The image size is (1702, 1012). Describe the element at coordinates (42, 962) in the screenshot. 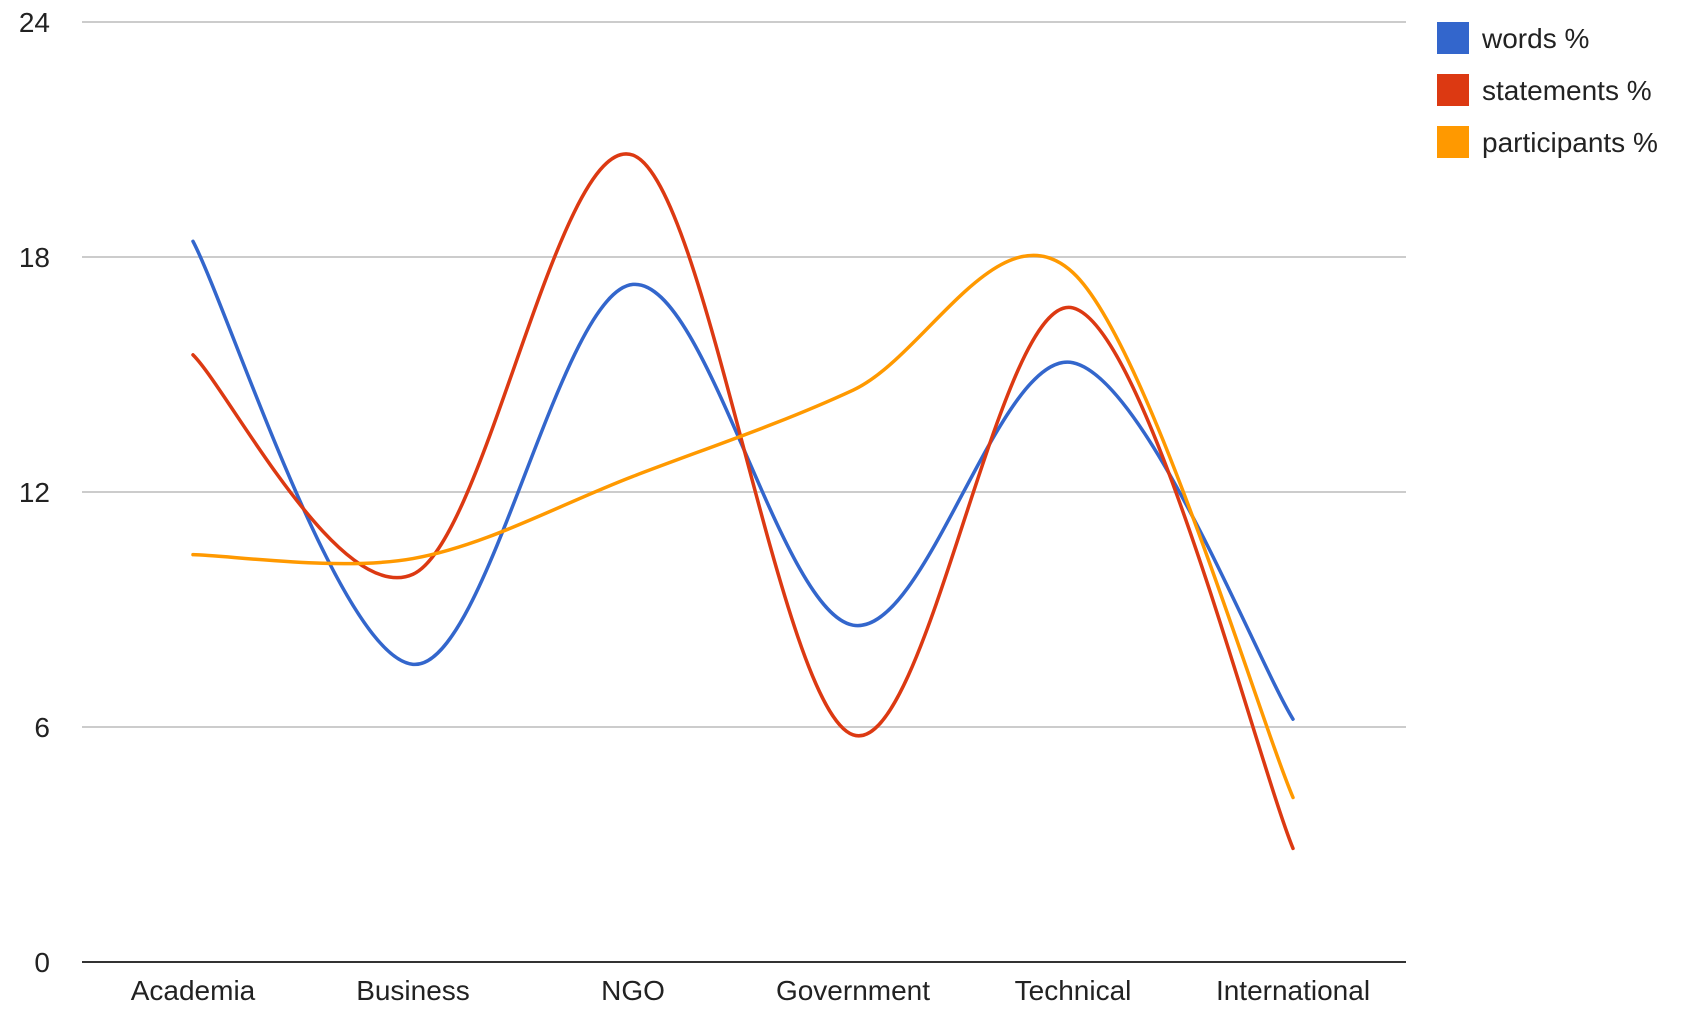

I see `y-tick-label: 0` at that location.